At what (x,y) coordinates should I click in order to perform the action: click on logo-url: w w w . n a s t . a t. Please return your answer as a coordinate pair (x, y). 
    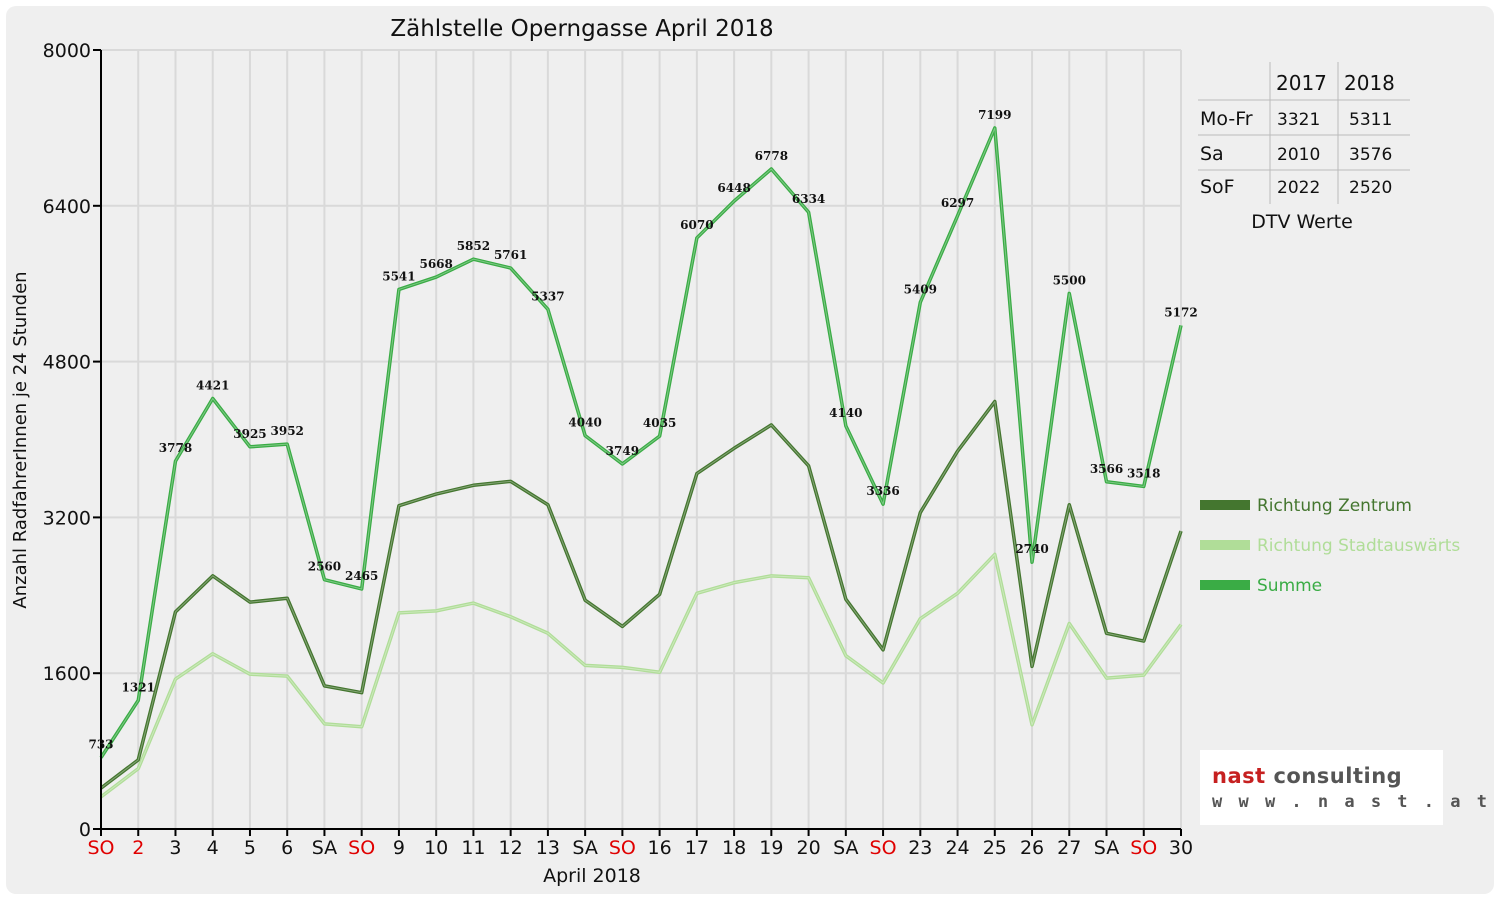
    Looking at the image, I should click on (1351, 802).